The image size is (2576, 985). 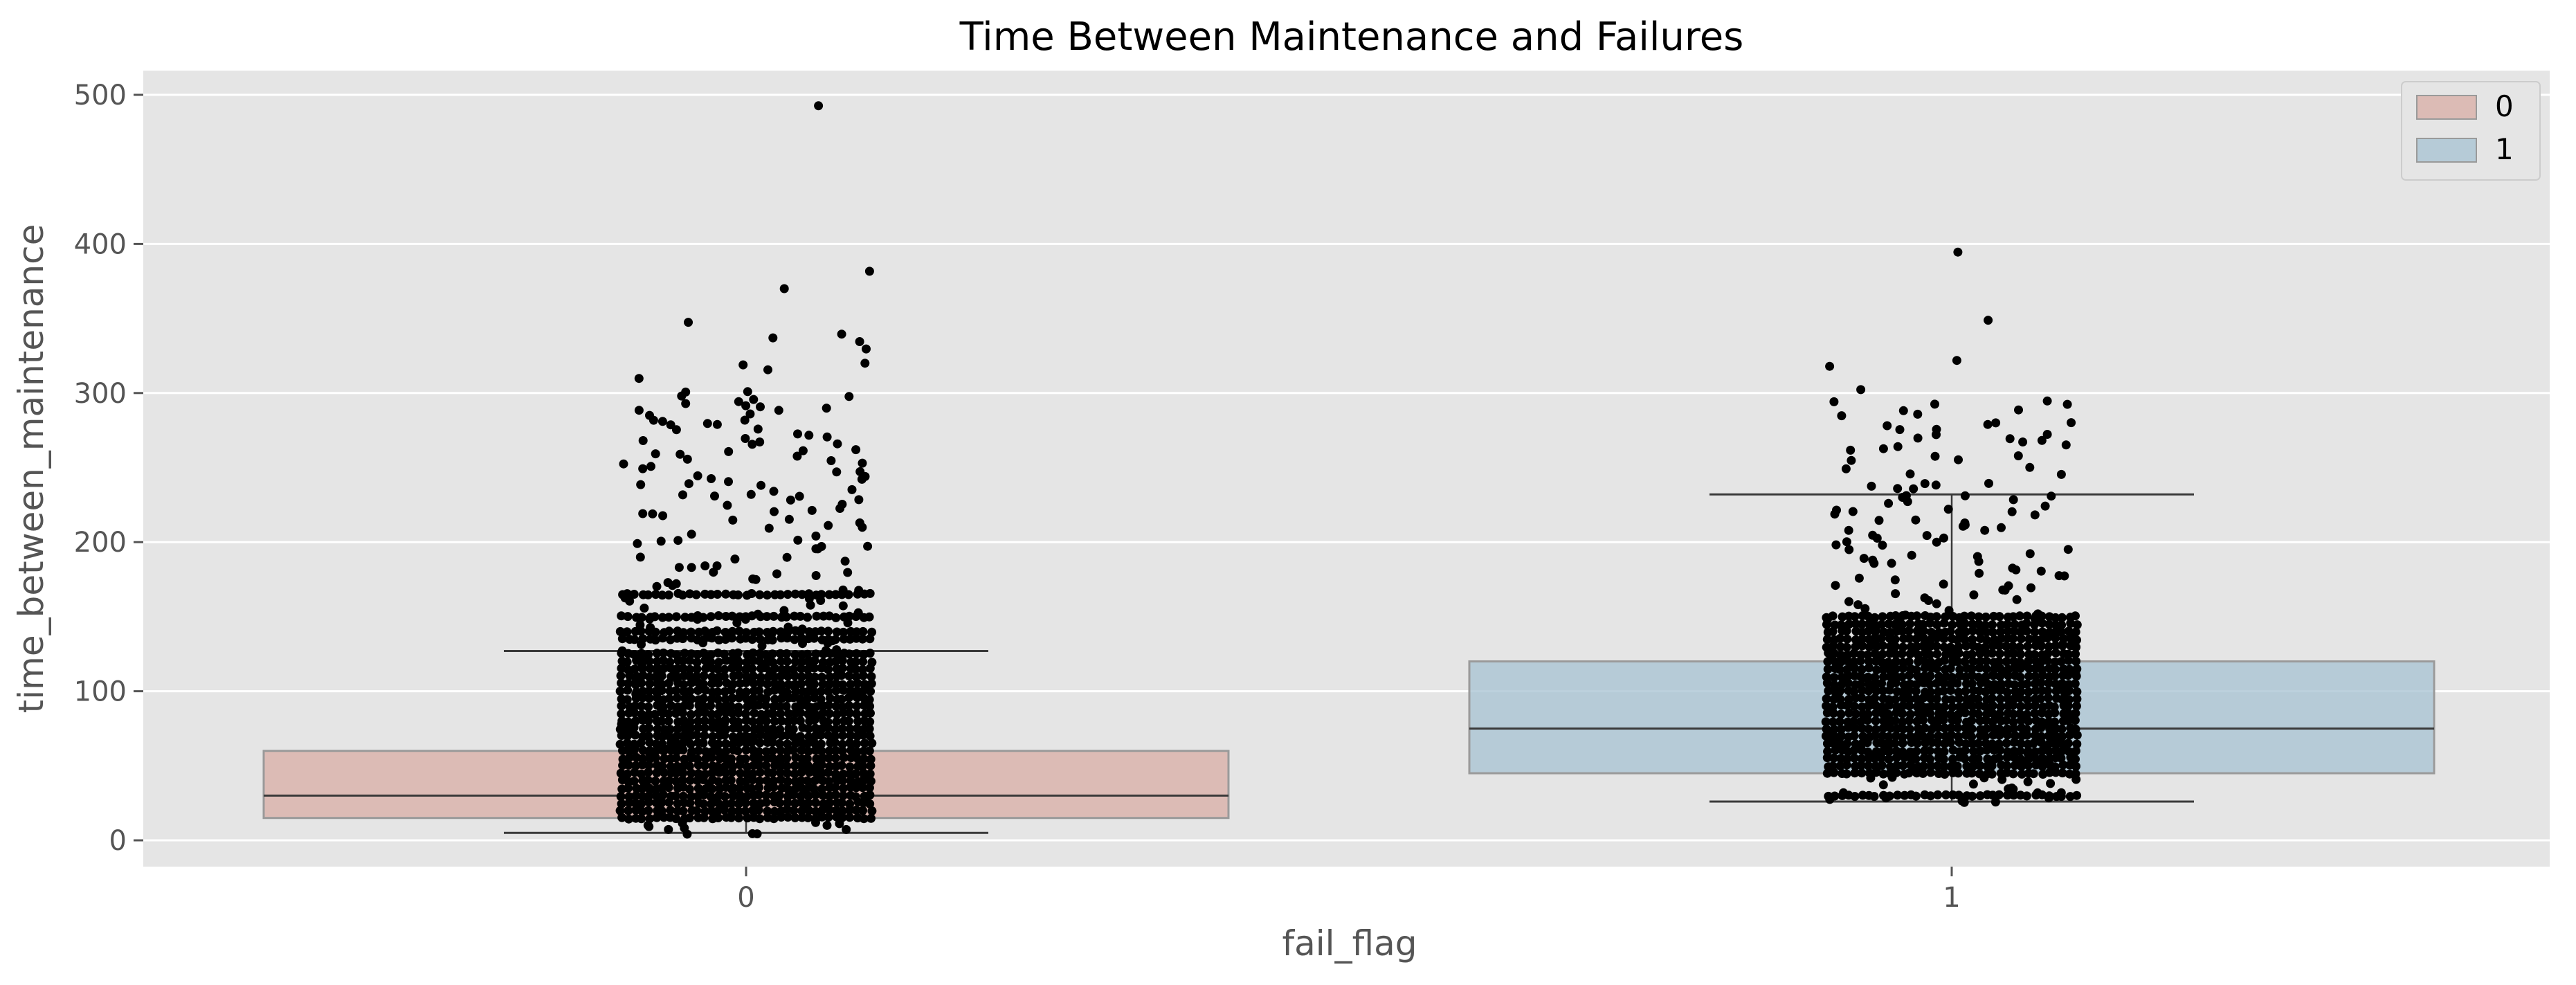 I want to click on y-tick-label: 200, so click(x=100, y=543).